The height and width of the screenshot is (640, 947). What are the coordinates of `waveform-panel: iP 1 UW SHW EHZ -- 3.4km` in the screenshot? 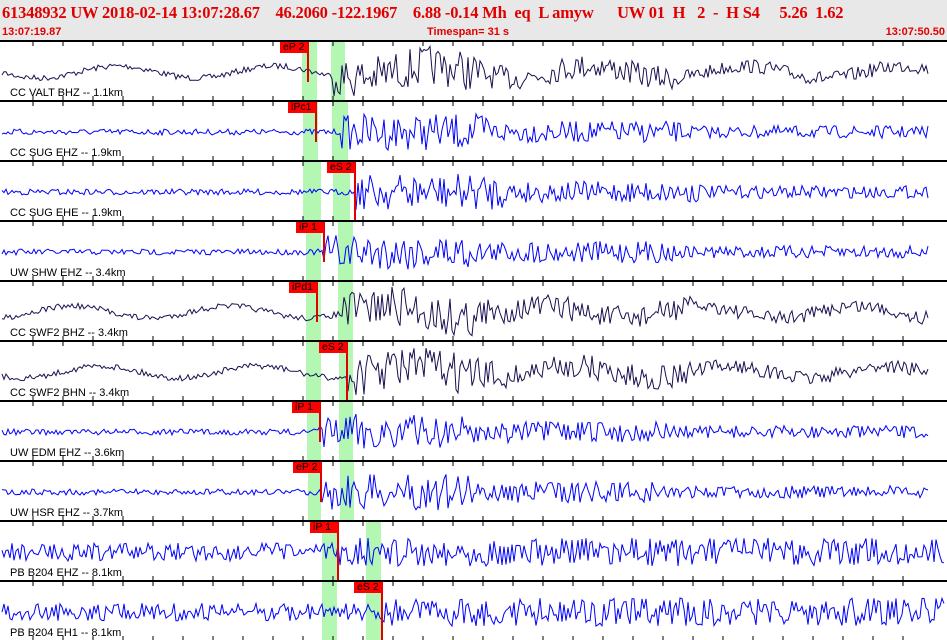 It's located at (473, 250).